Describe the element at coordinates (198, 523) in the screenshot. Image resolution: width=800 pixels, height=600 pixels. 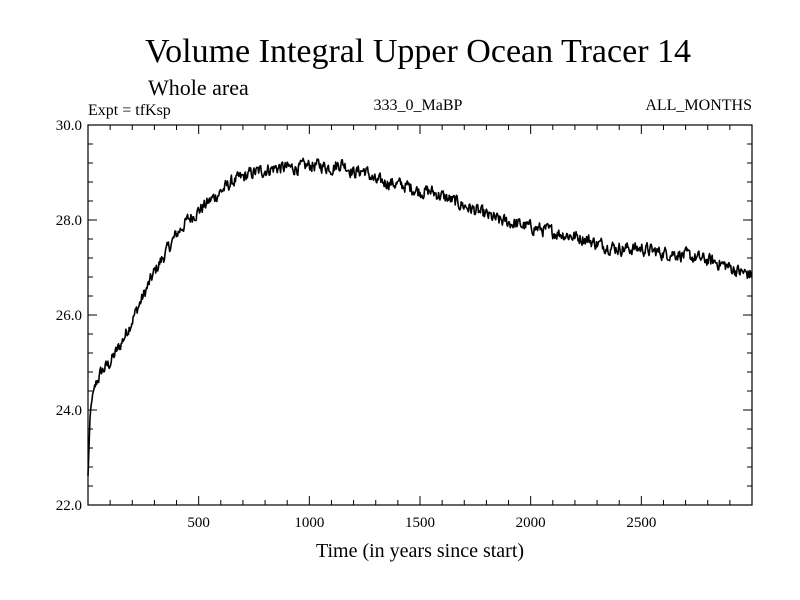
I see `x-tick-label: 500` at that location.